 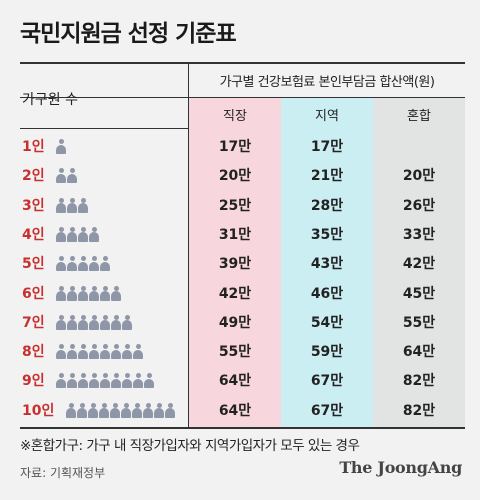 I want to click on value-regional: 17만, so click(x=327, y=147).